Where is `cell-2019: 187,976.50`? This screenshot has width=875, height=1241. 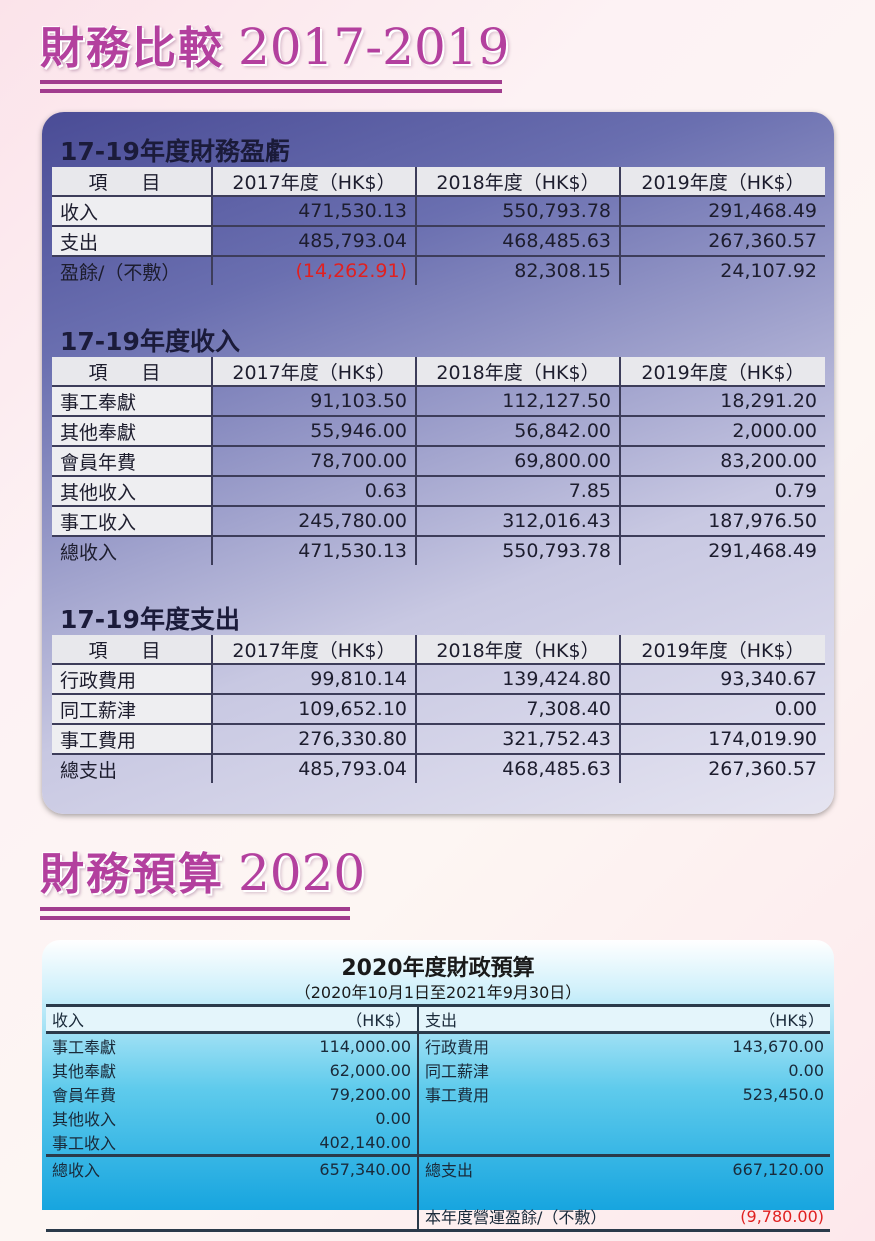 cell-2019: 187,976.50 is located at coordinates (722, 521).